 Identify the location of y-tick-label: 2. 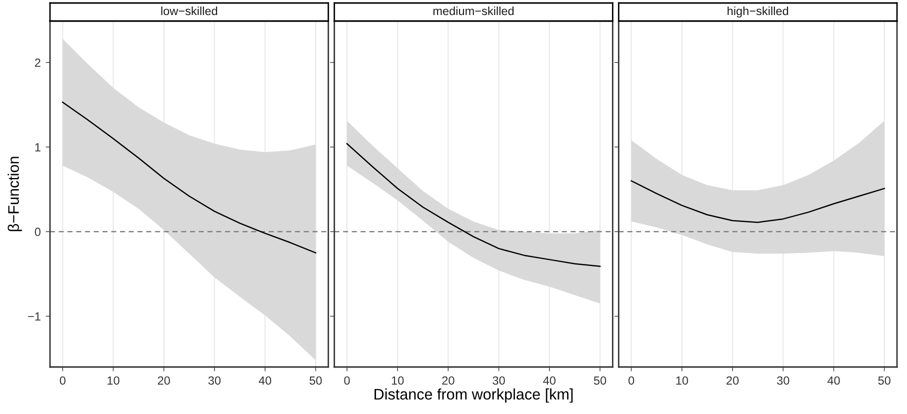
(37, 62).